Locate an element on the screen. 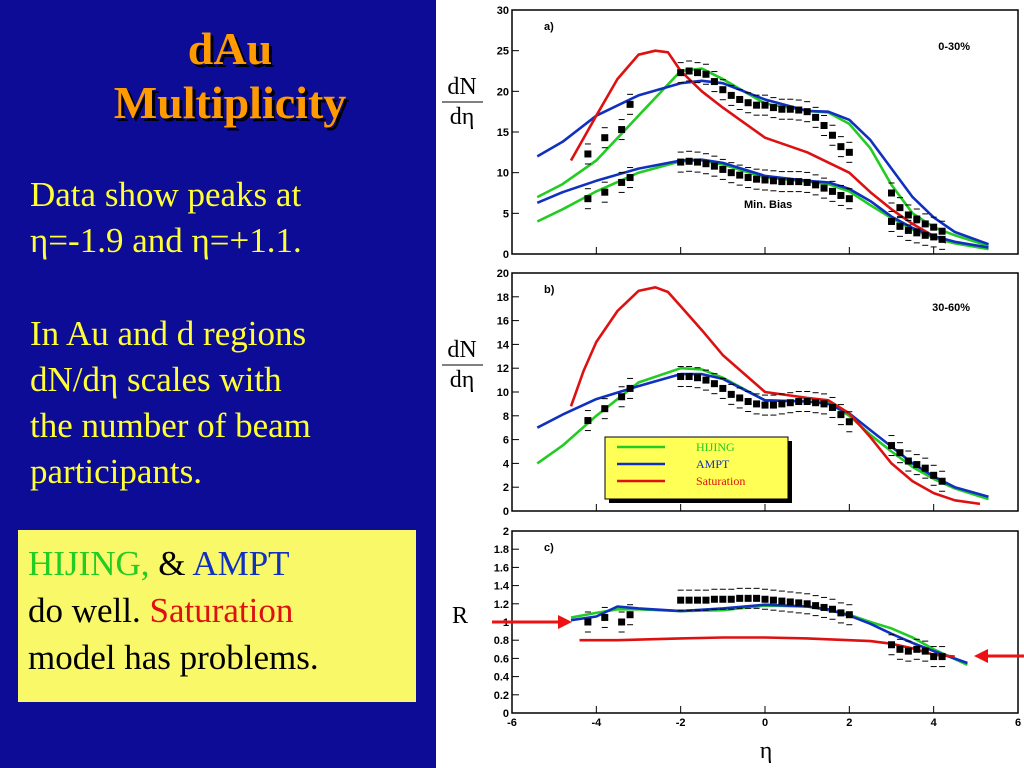 The width and height of the screenshot is (1024, 768). note-ampersand: & is located at coordinates (171, 563).